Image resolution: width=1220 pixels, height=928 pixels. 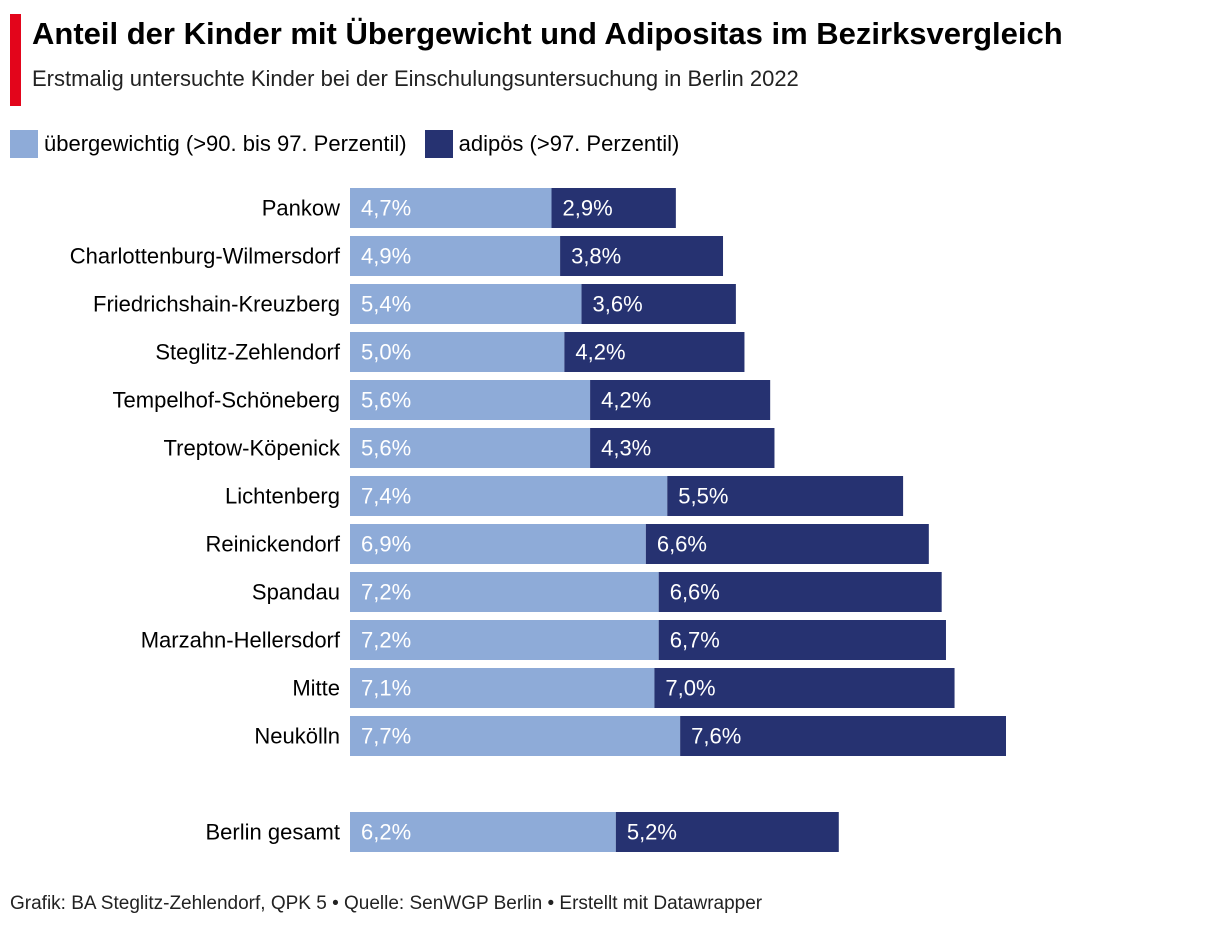 I want to click on bar-obese-charlottenburg-wilmersdorf, so click(x=642, y=256).